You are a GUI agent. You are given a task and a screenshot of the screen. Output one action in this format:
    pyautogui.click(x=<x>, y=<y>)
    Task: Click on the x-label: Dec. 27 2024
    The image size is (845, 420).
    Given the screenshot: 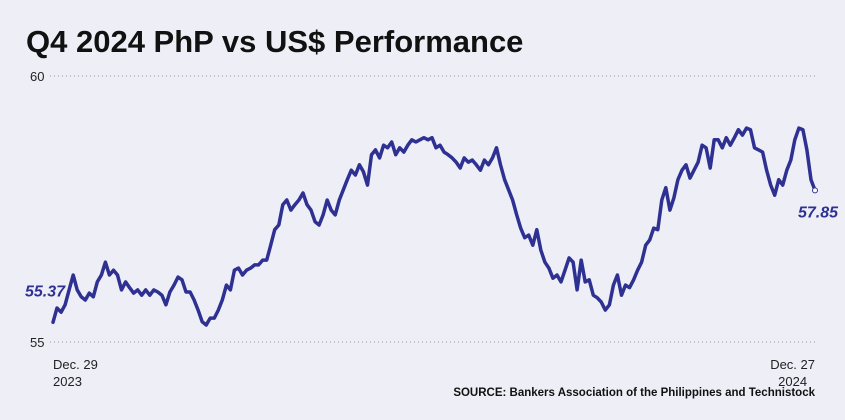 What is the action you would take?
    pyautogui.click(x=792, y=373)
    